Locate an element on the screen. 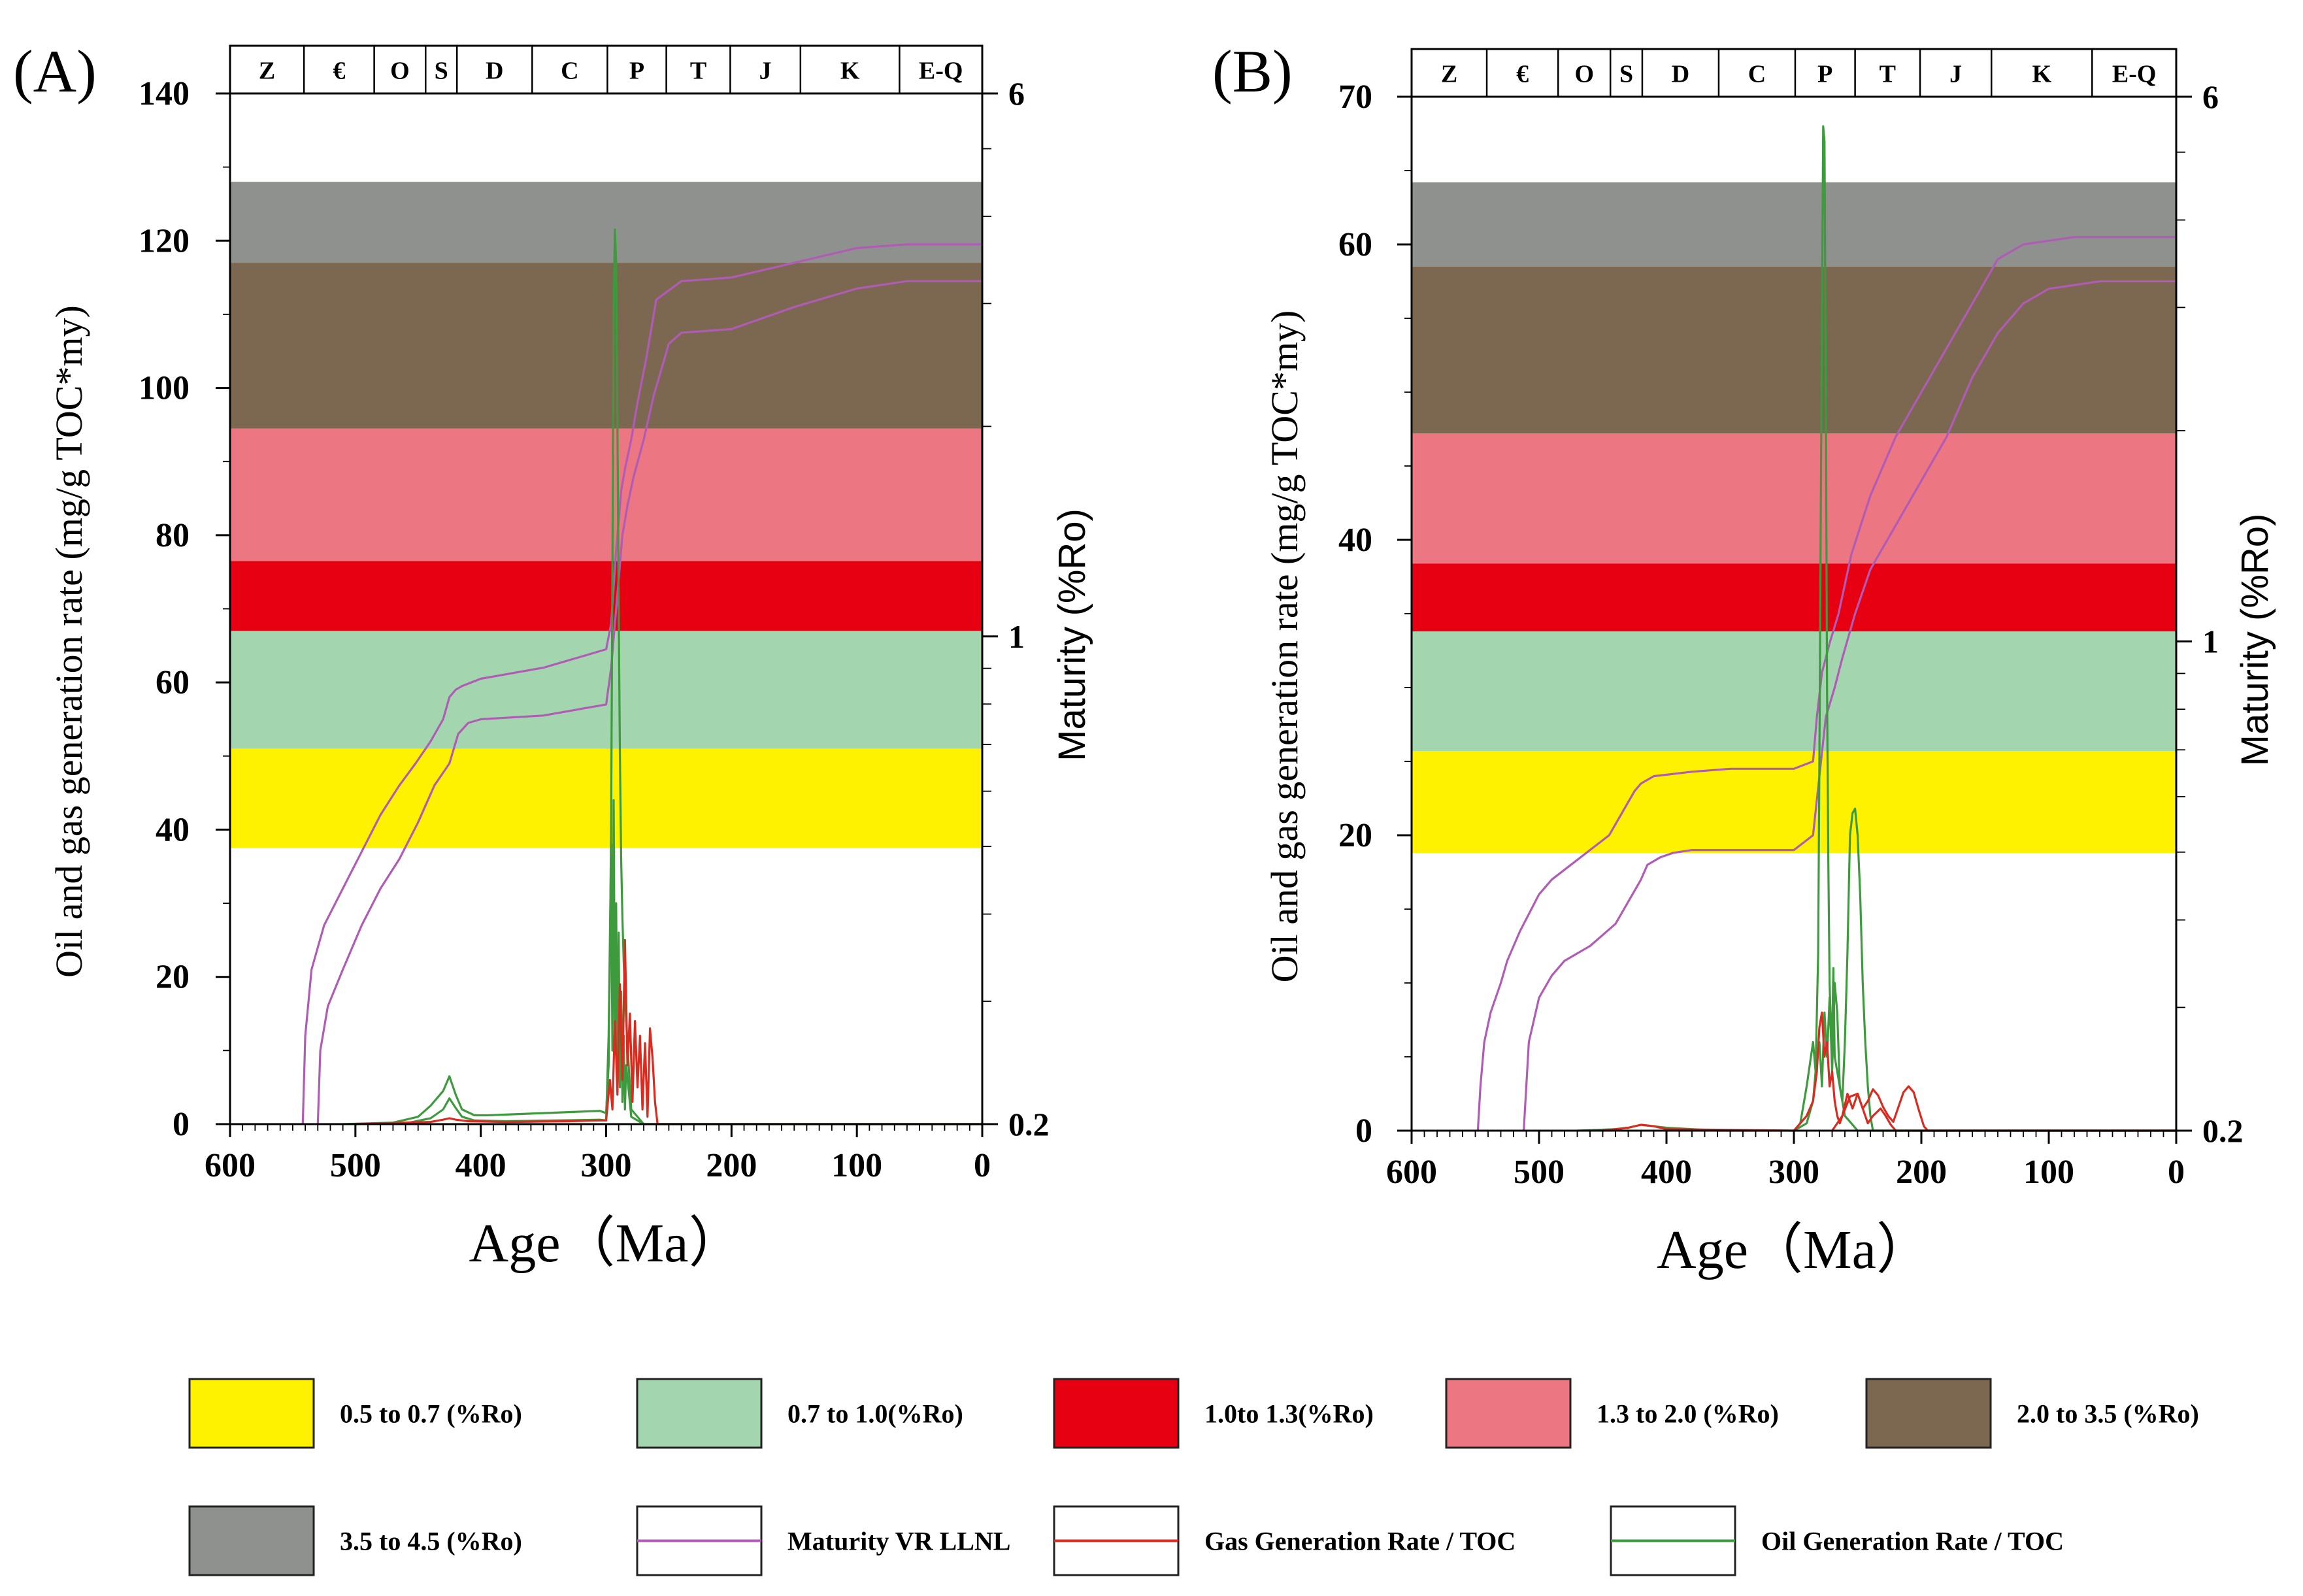 Image resolution: width=2303 pixels, height=1596 pixels. legend-item: 2.0 to 3.5 (%Ro) is located at coordinates (2032, 1413).